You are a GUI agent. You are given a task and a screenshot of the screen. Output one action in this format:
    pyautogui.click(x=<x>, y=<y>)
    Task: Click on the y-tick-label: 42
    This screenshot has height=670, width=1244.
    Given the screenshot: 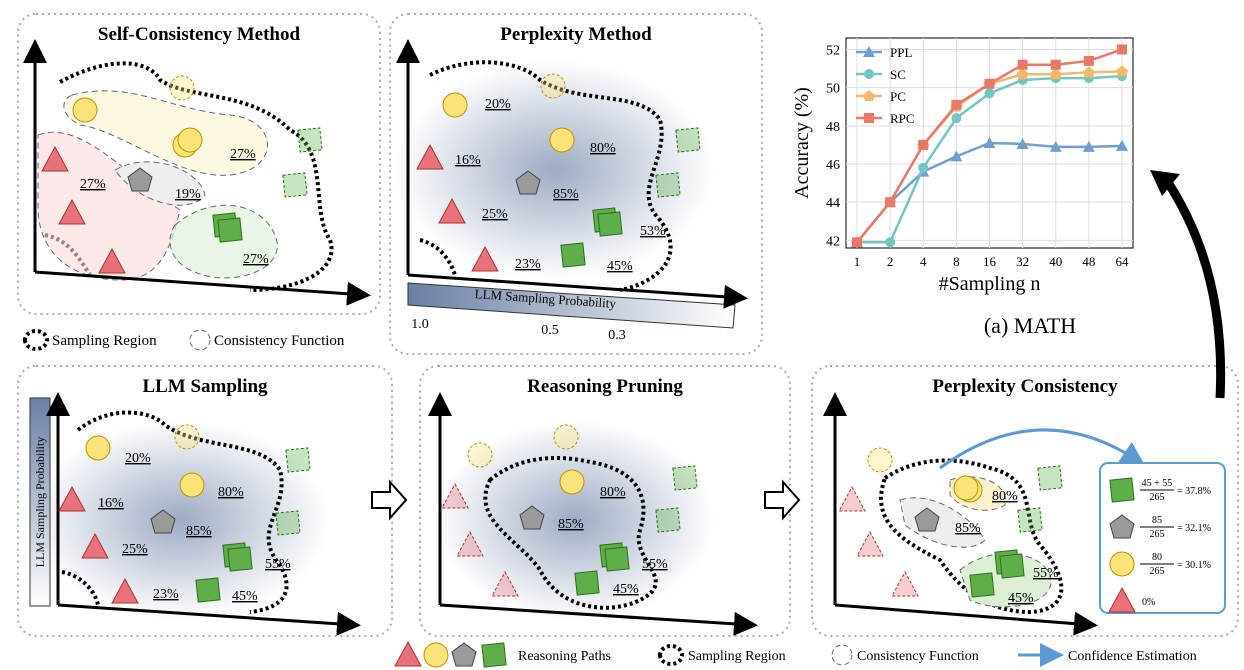 What is the action you would take?
    pyautogui.click(x=833, y=241)
    